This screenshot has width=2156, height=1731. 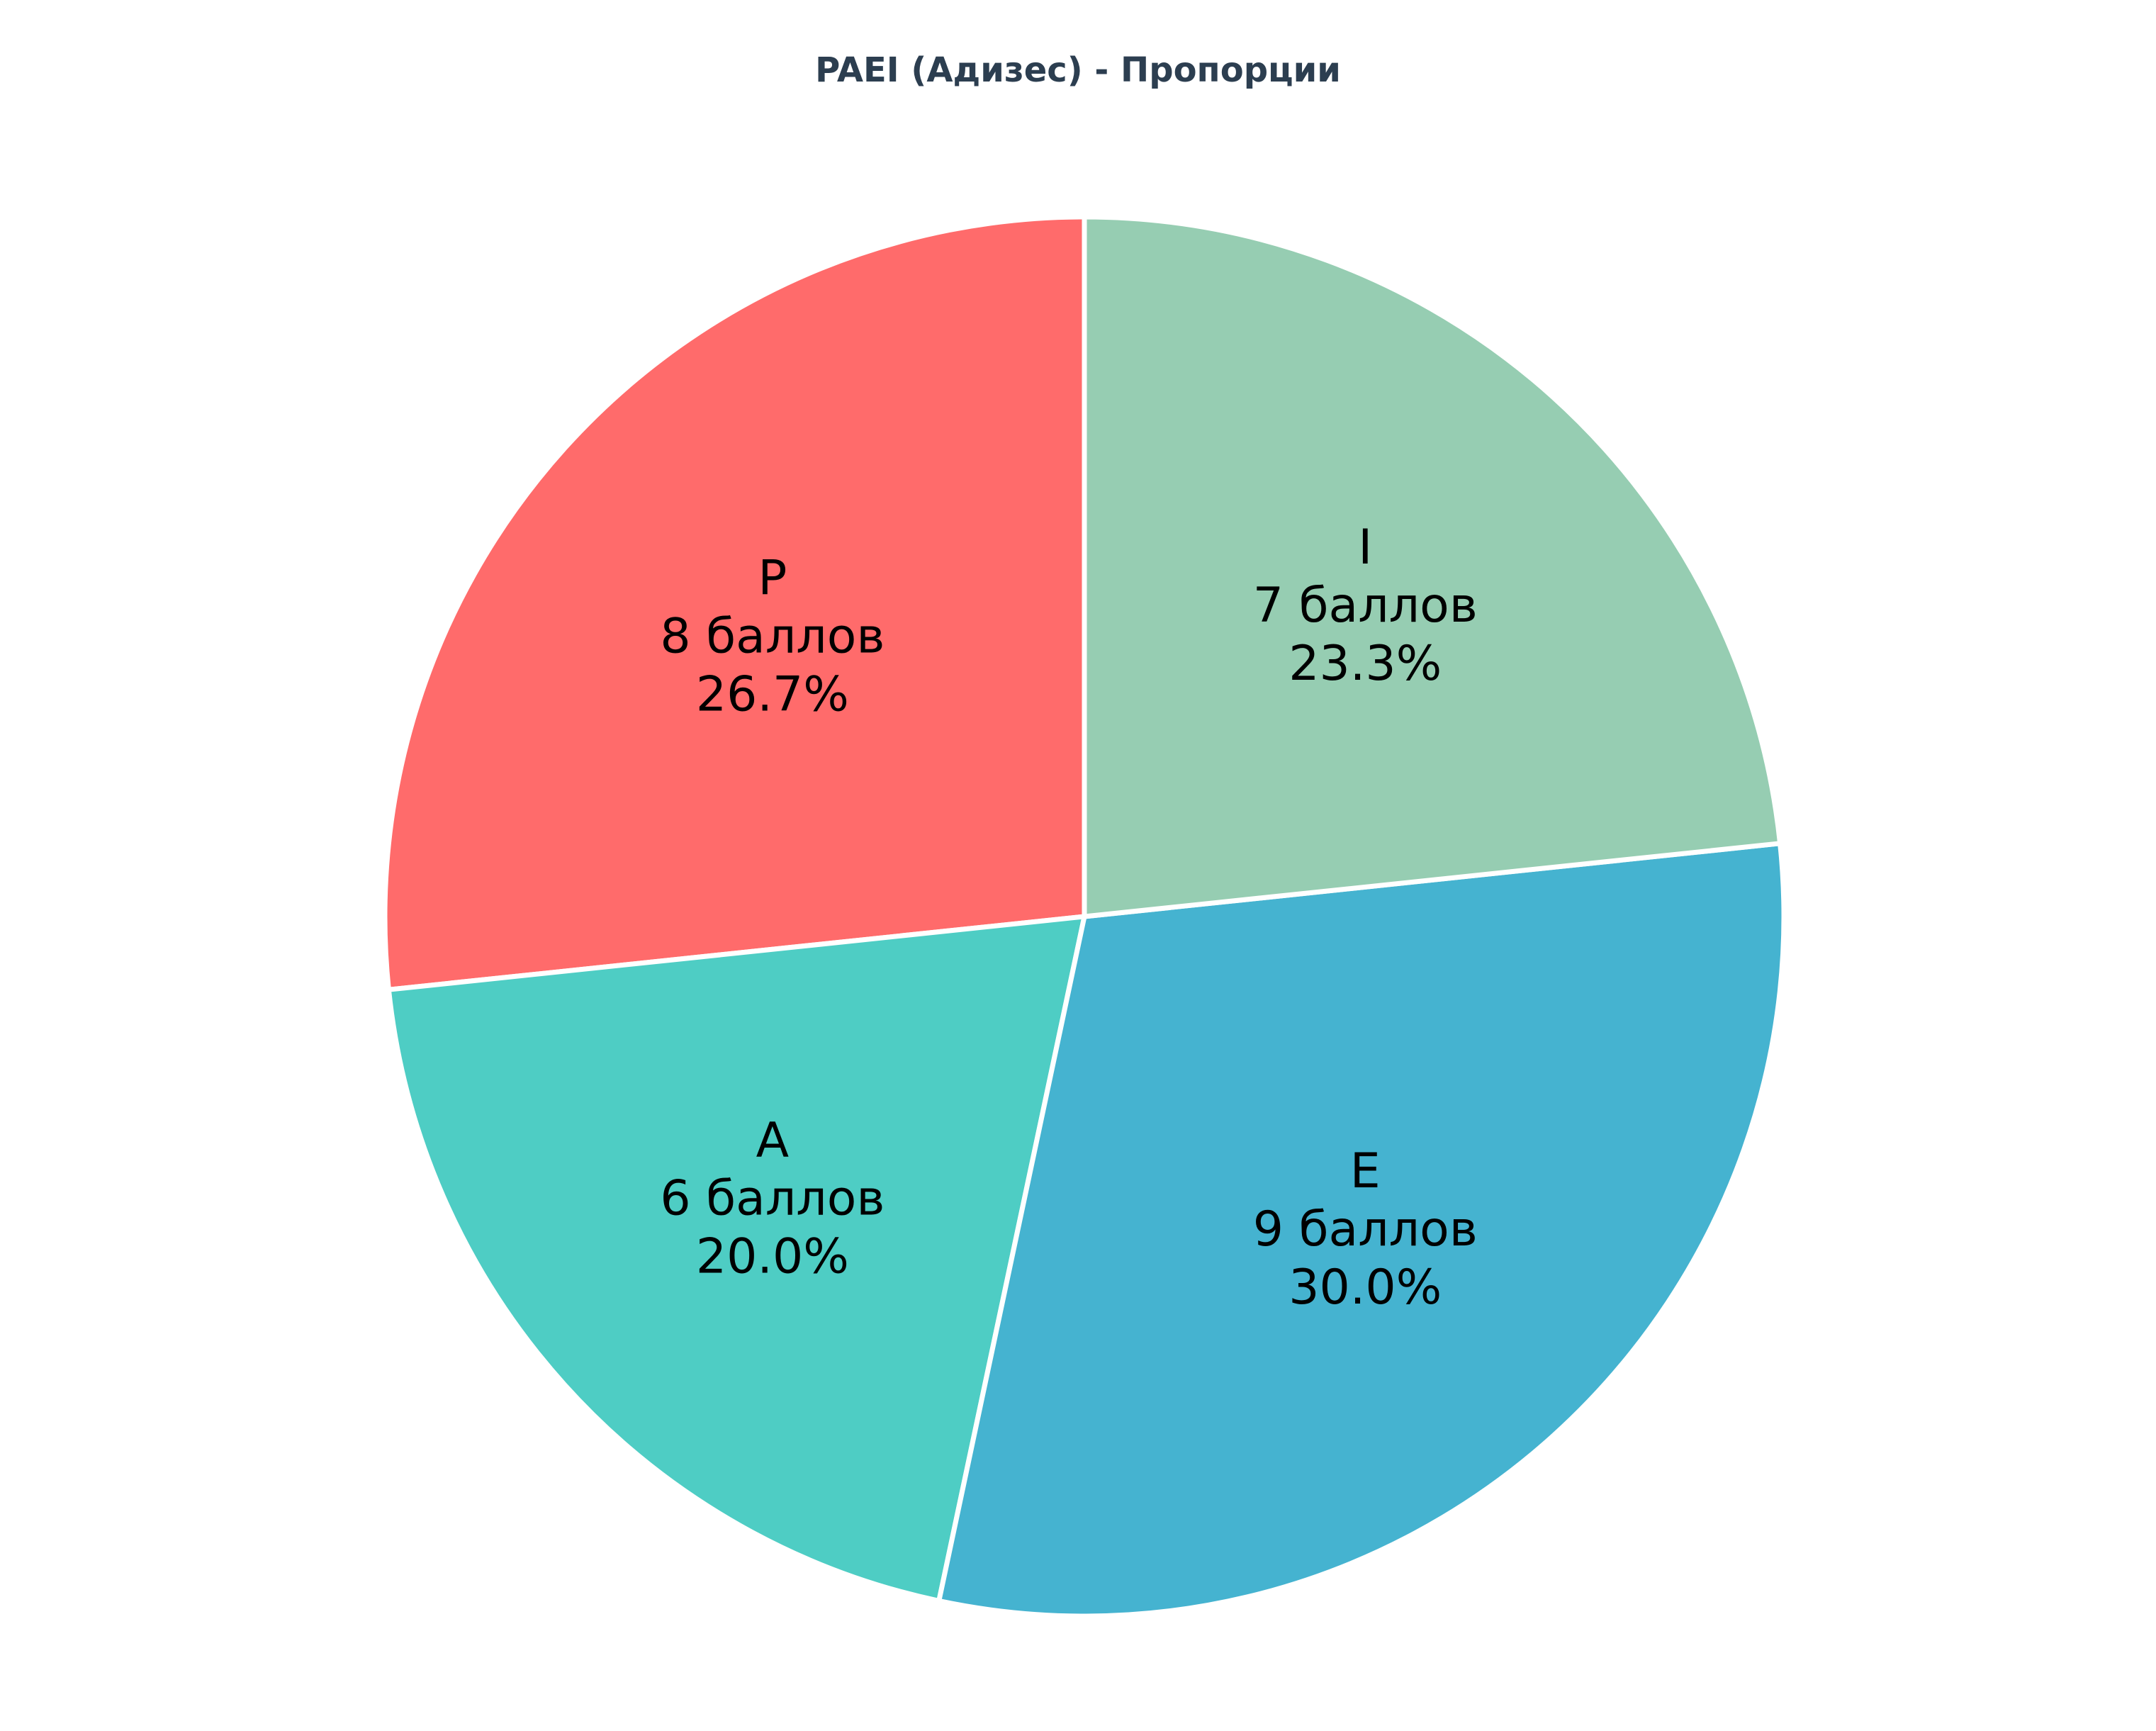 I want to click on slice-value-label: 6 баллов, so click(x=772, y=1198).